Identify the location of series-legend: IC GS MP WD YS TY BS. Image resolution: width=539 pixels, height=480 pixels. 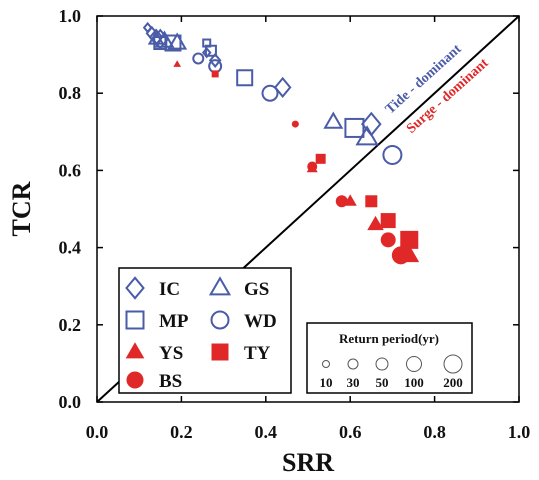
(205, 330).